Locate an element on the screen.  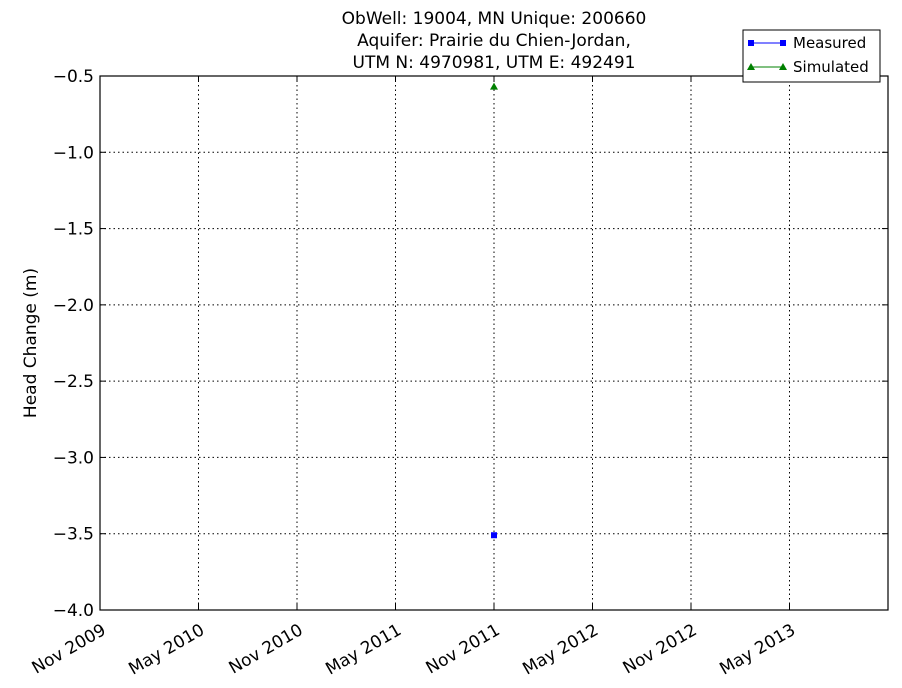
x-tick-label: May 2012 is located at coordinates (560, 649).